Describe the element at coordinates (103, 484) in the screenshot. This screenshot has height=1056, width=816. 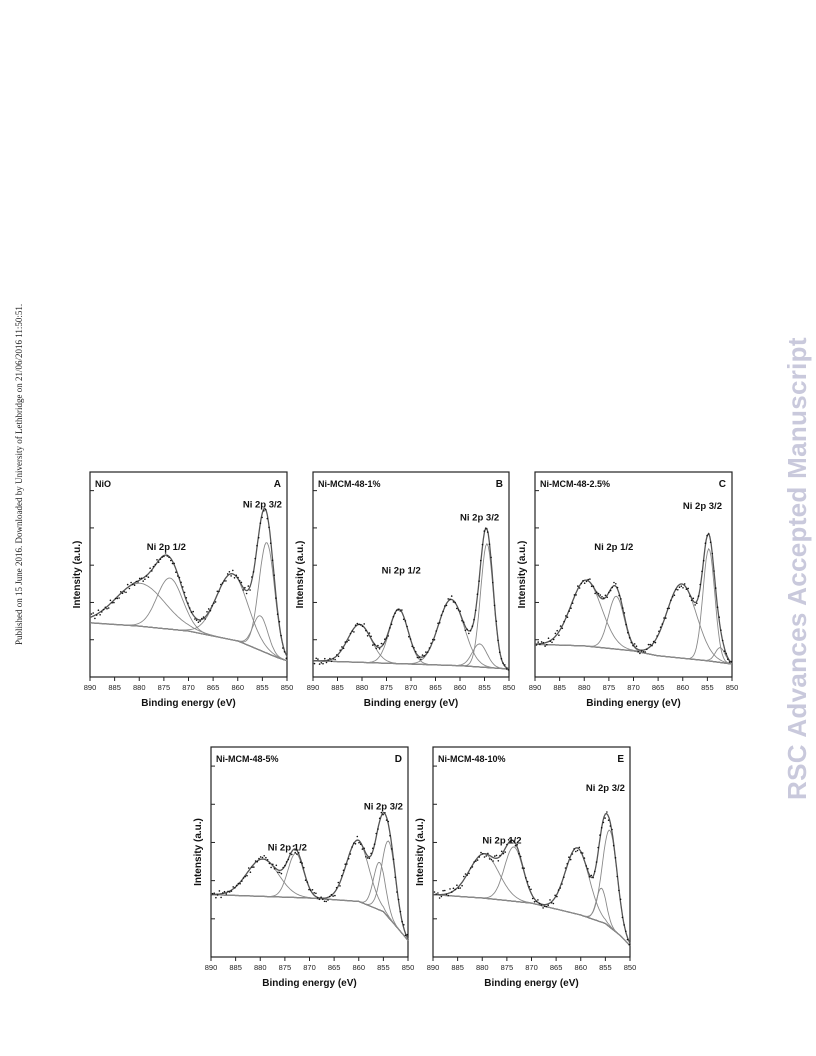
I see `sample-name: NiO` at that location.